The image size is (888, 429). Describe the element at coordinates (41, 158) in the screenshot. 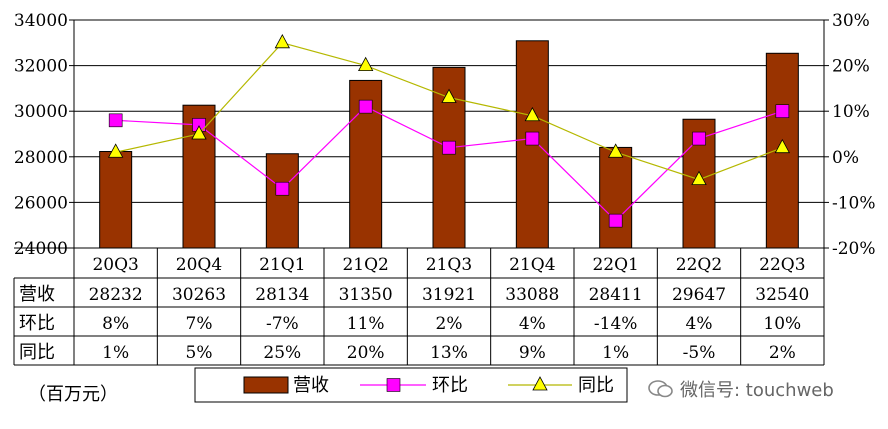

I see `y-left-tick-label: 28000` at that location.